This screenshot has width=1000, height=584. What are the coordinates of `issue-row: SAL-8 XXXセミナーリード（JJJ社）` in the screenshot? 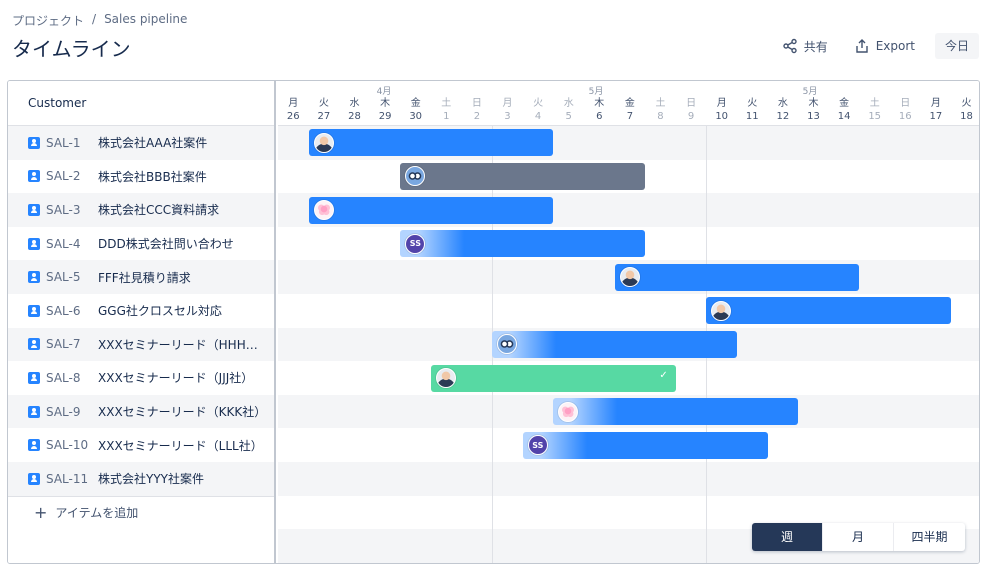 It's located at (141, 378).